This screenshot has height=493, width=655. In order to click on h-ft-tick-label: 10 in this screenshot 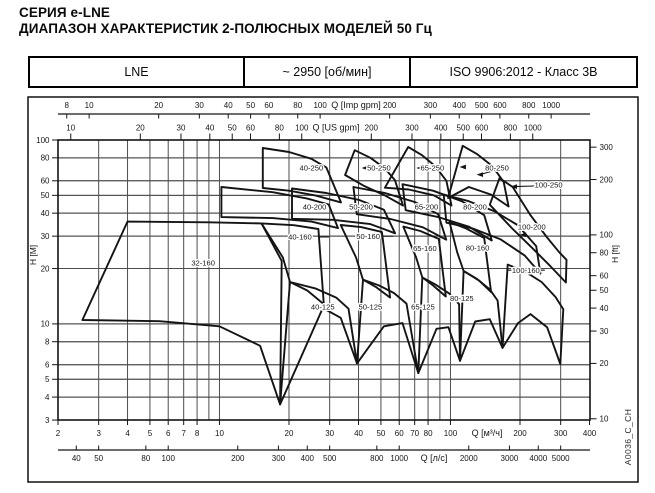, I will do `click(604, 419)`.